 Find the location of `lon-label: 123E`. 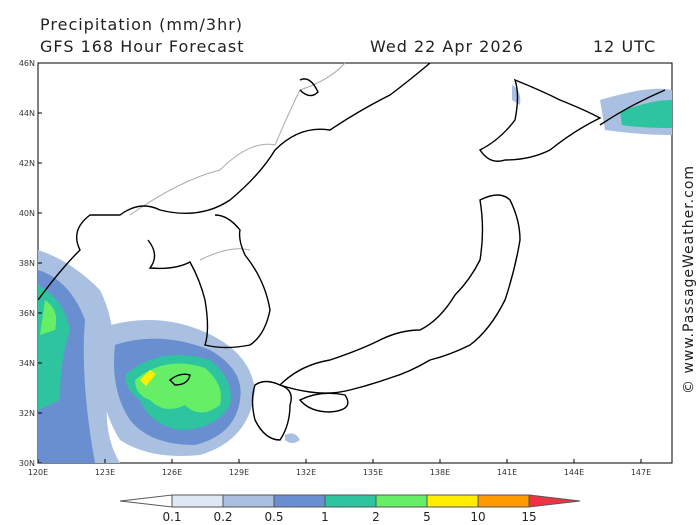

lon-label: 123E is located at coordinates (105, 472).